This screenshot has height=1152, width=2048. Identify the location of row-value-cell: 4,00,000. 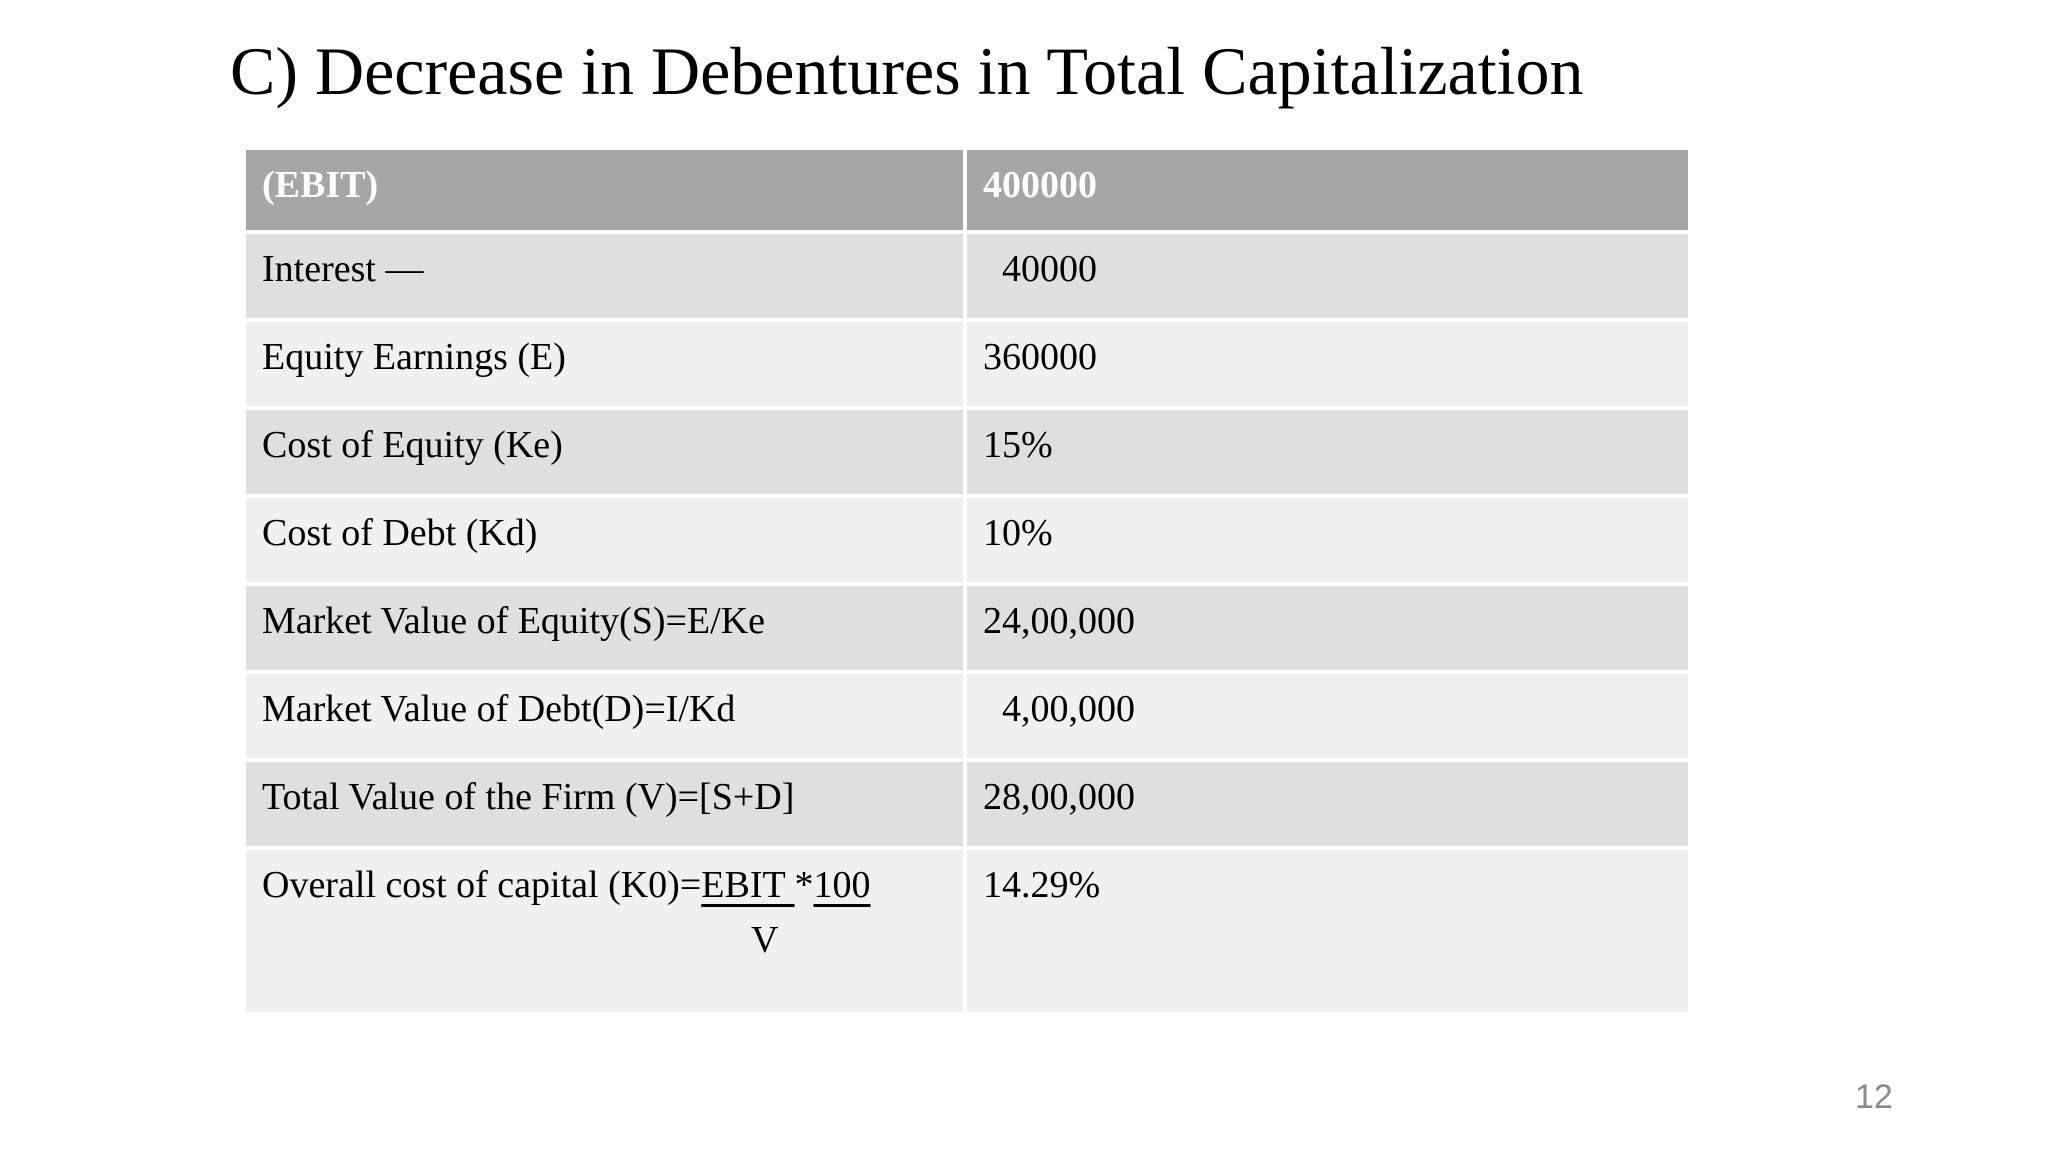
(1327, 716).